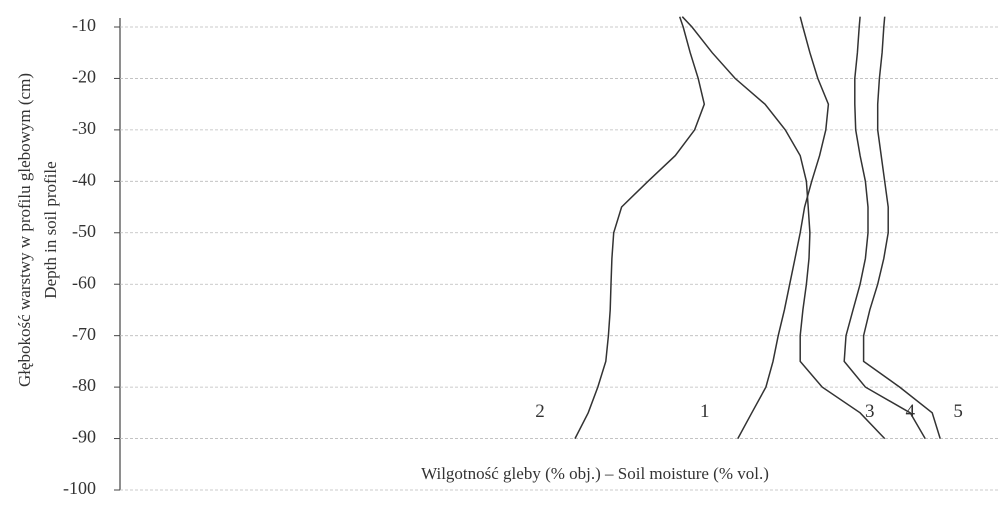 This screenshot has height=506, width=1002. I want to click on y-tick-label: -10, so click(84, 25).